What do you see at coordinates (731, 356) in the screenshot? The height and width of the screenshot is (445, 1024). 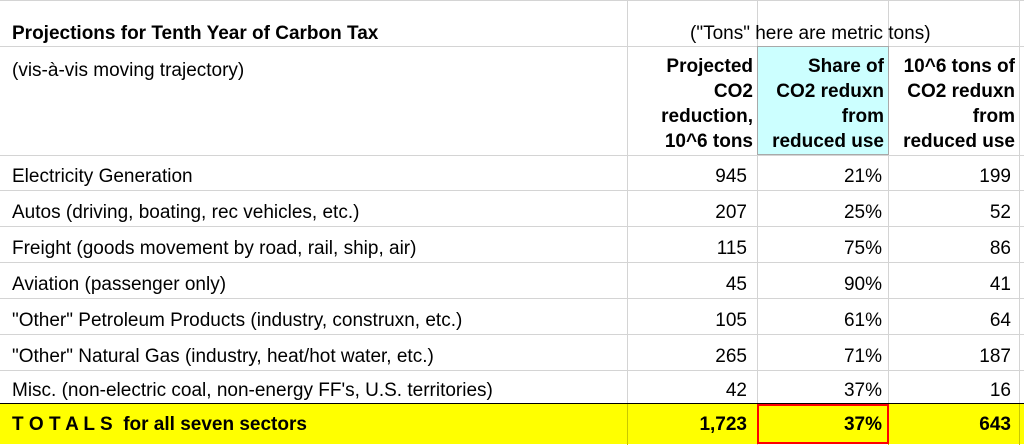 I see `row-projected: 265` at bounding box center [731, 356].